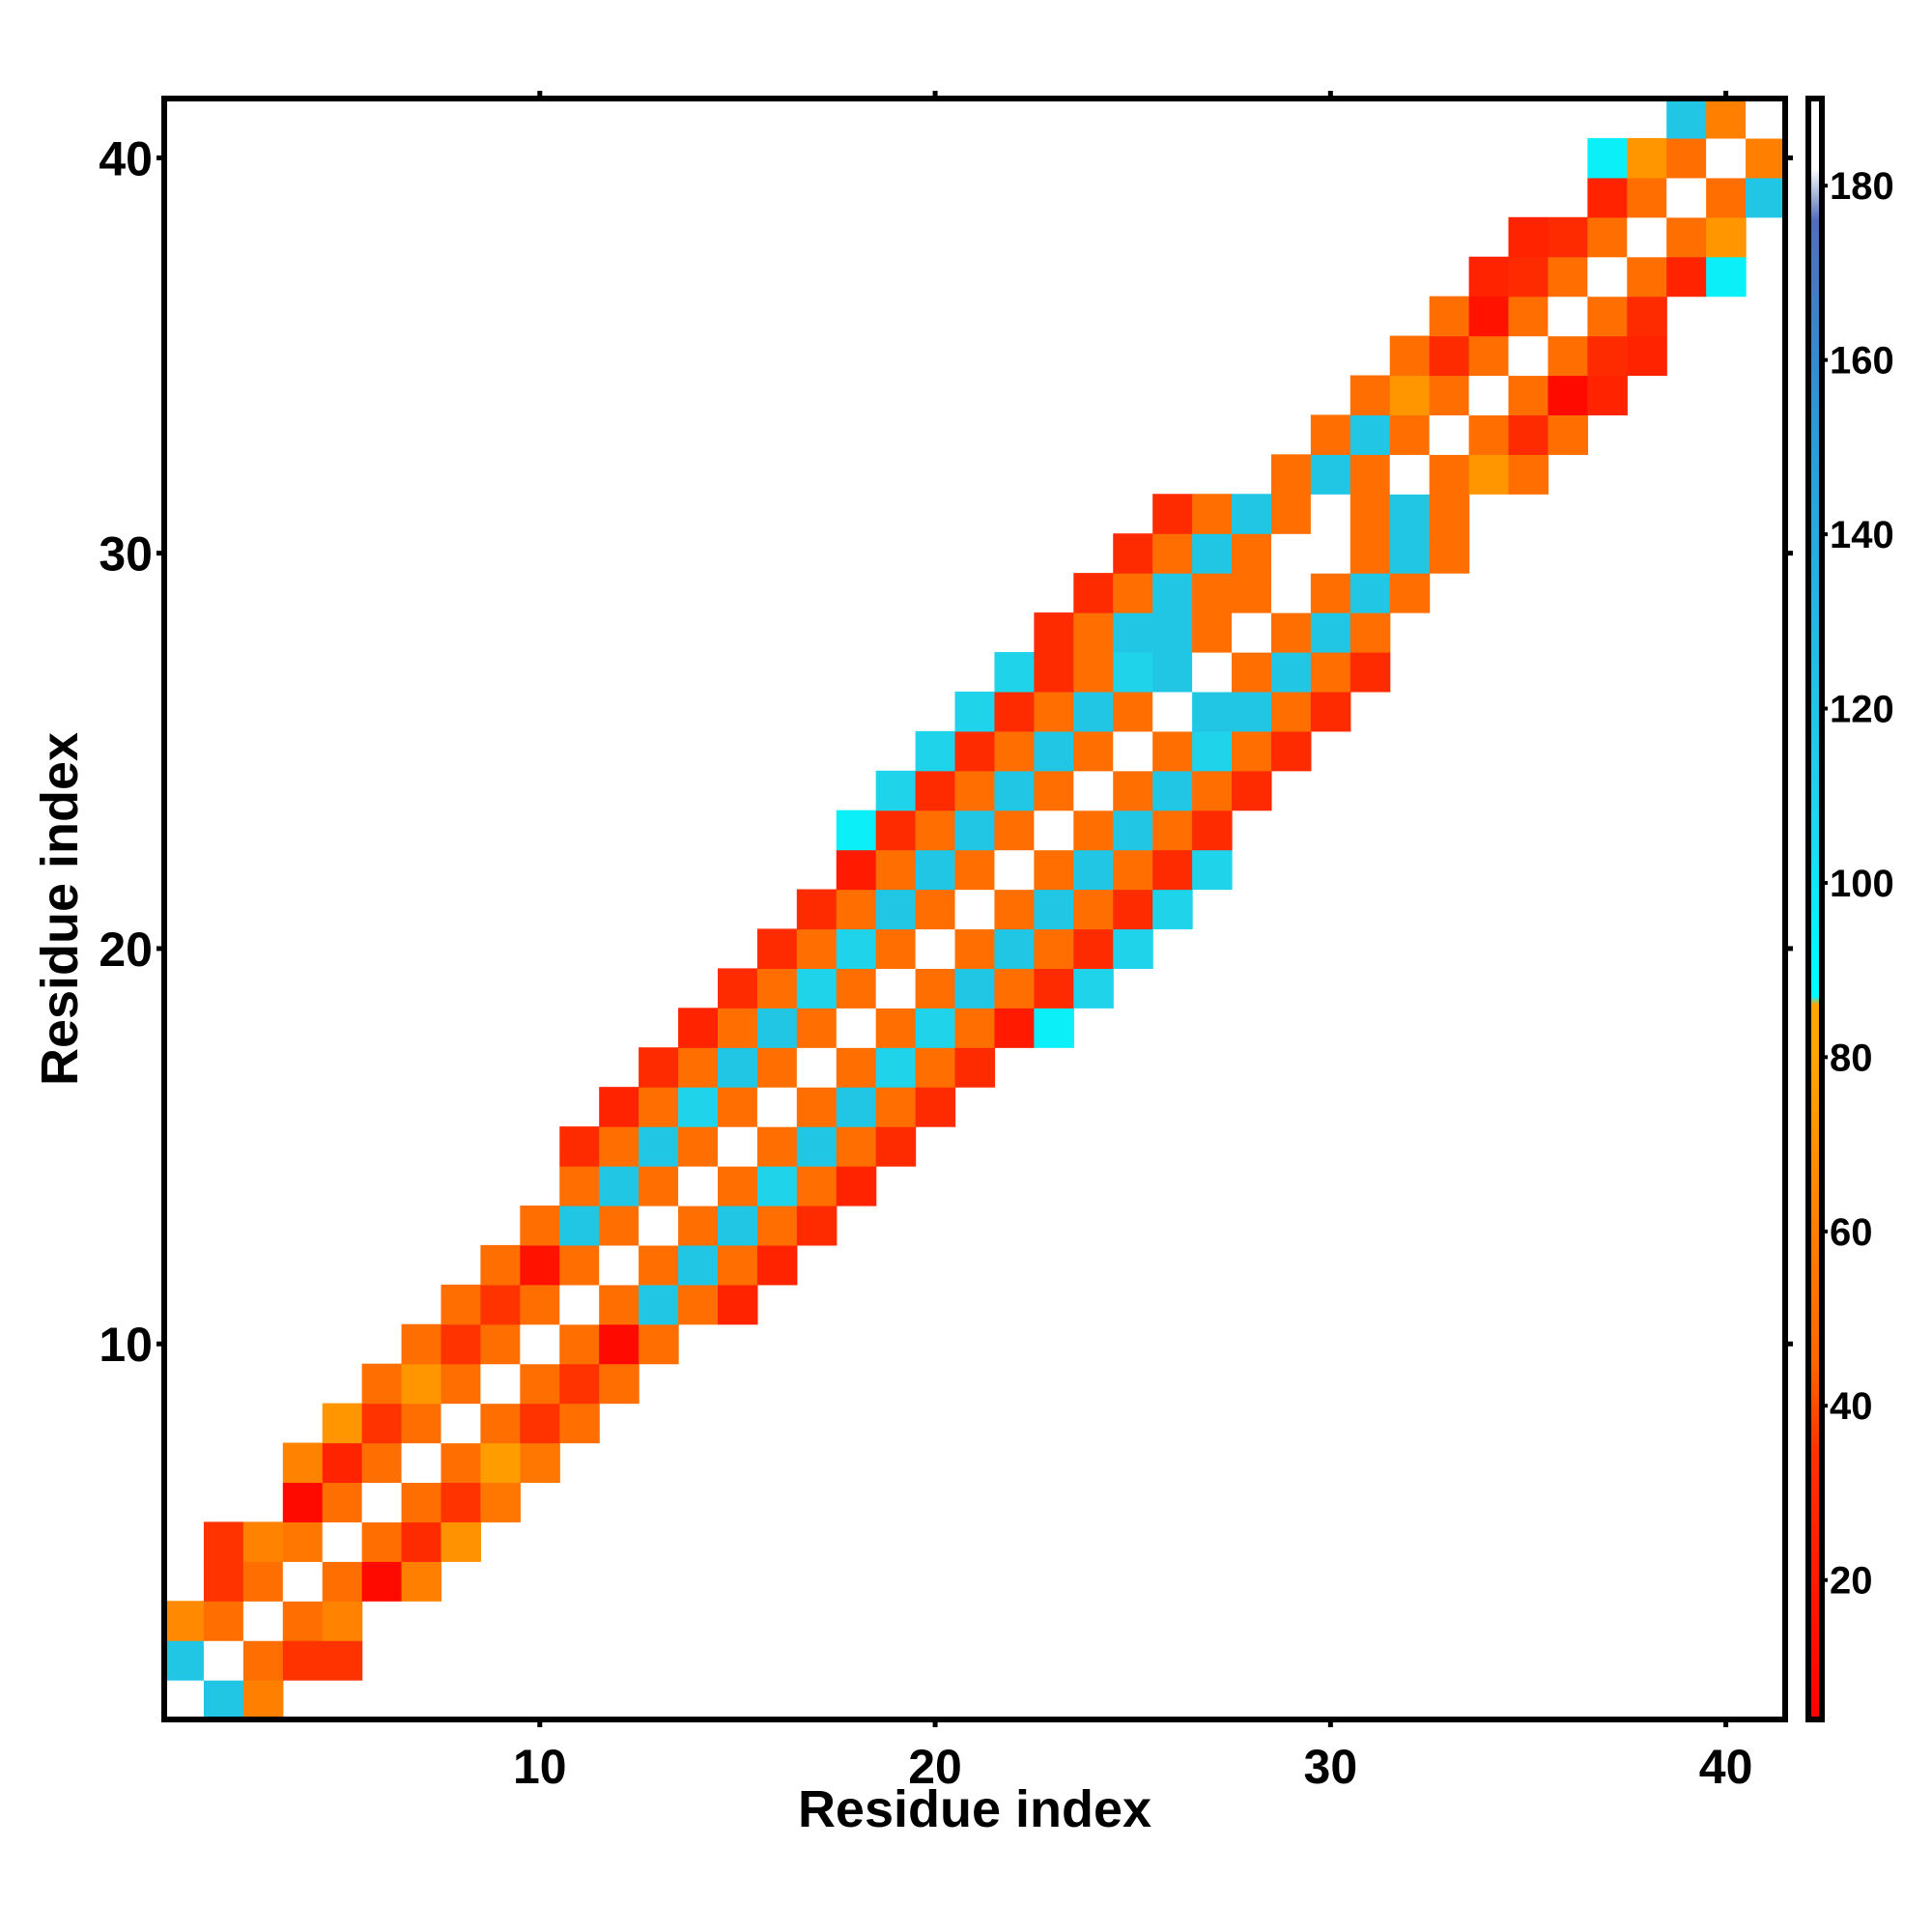 This screenshot has width=1932, height=1932. I want to click on x-tick-label: 10, so click(540, 1767).